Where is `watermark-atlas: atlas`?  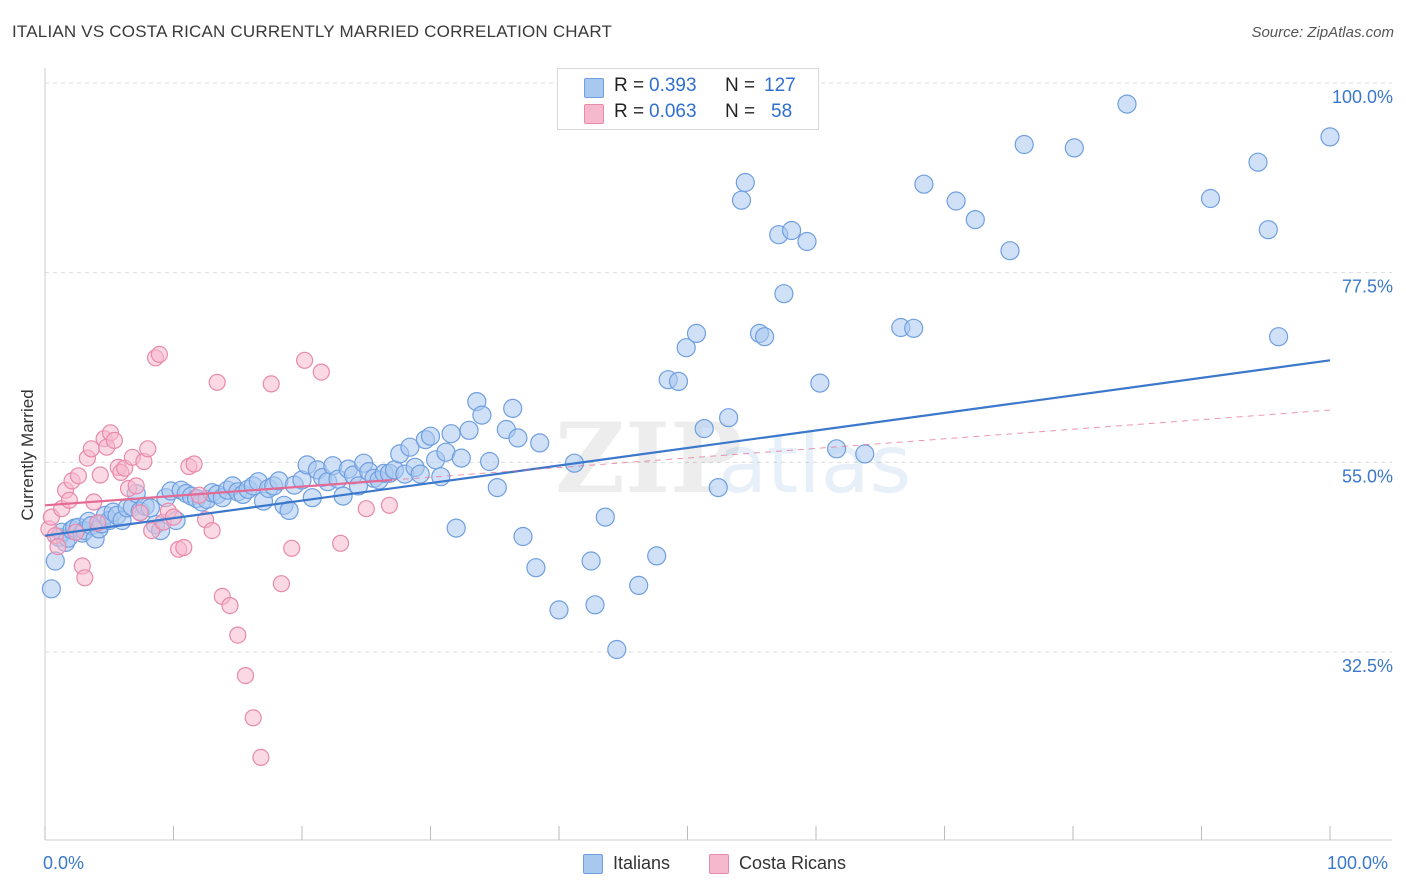
watermark-atlas: atlas is located at coordinates (814, 464).